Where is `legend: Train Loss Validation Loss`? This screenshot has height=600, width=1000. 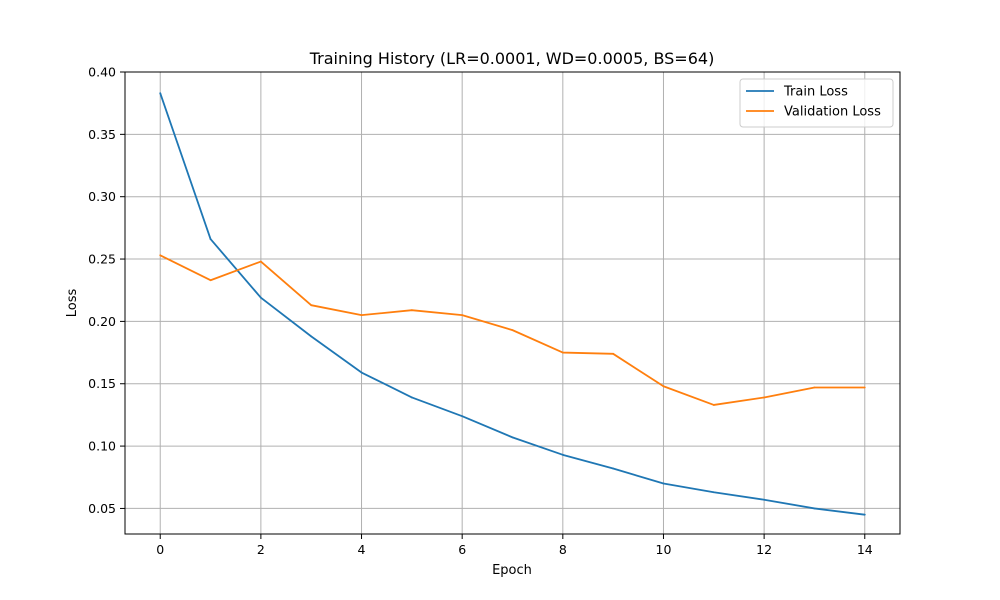 legend: Train Loss Validation Loss is located at coordinates (816, 103).